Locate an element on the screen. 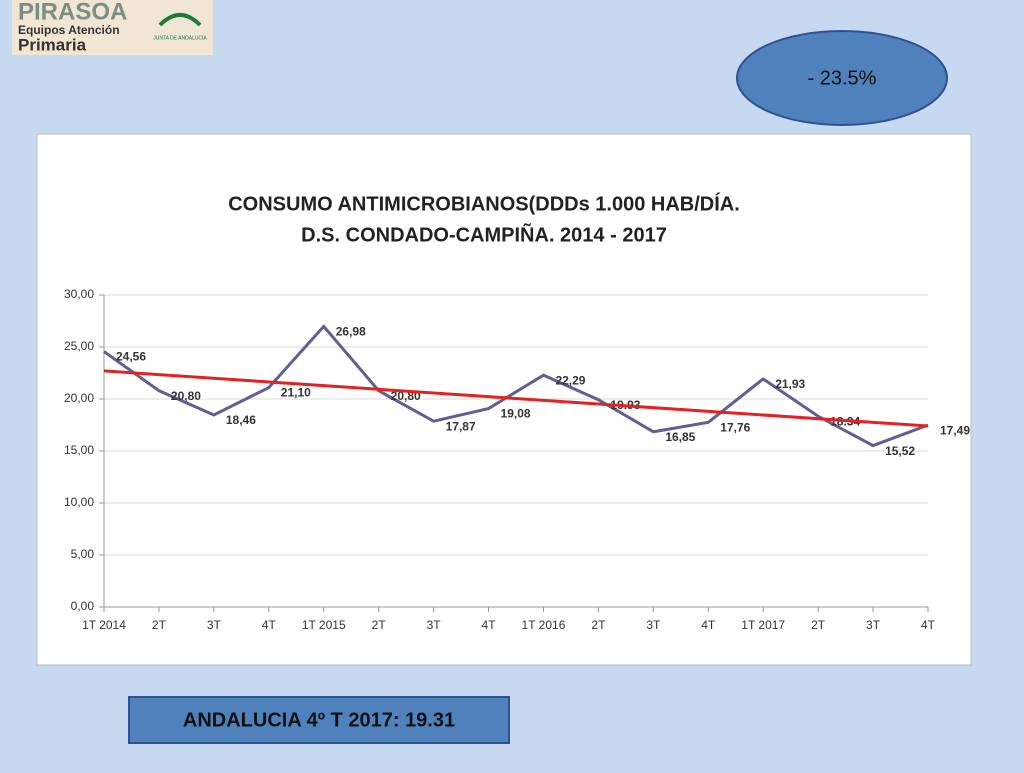 Image resolution: width=1024 pixels, height=773 pixels. footer-box is located at coordinates (319, 720).